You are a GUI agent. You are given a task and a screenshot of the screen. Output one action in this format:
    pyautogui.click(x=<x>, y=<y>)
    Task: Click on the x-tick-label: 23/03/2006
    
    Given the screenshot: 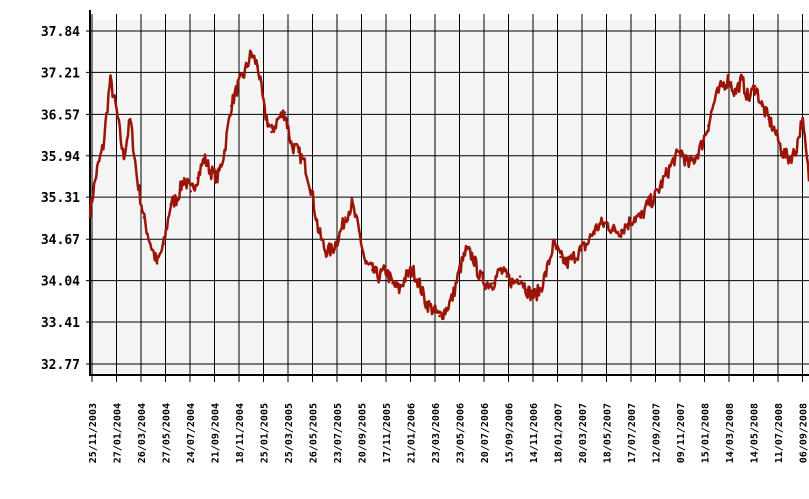 What is the action you would take?
    pyautogui.click(x=436, y=433)
    